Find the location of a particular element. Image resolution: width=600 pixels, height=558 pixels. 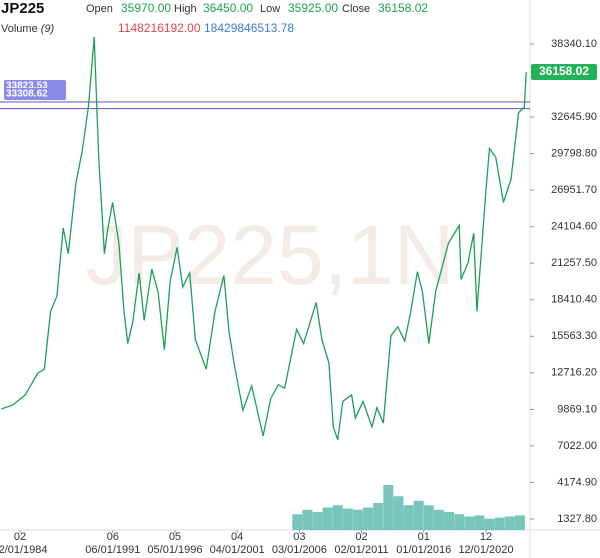

y-tick-label: 32645.90 is located at coordinates (574, 117).